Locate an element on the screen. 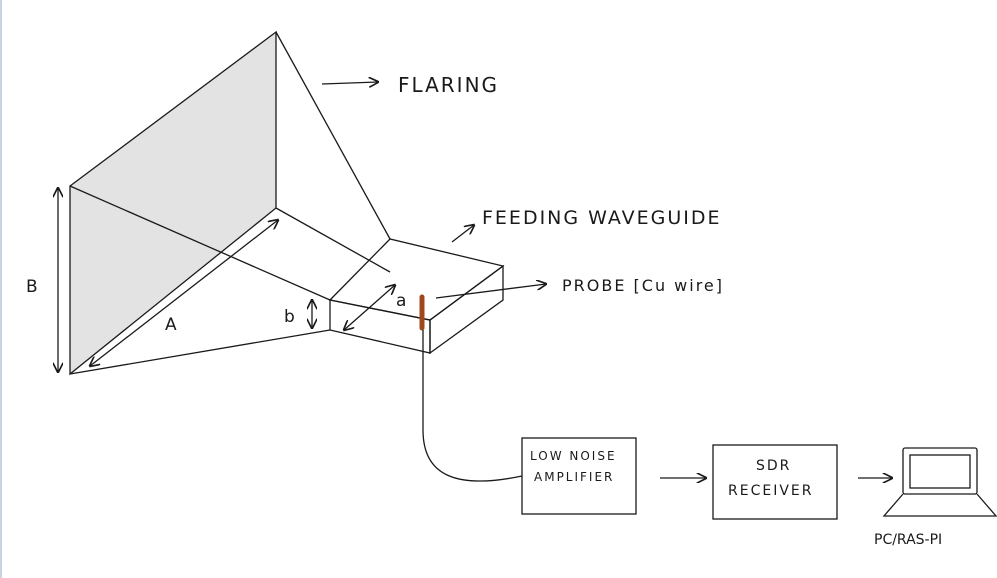 This screenshot has width=997, height=578. waveguide-side-face is located at coordinates (466, 309).